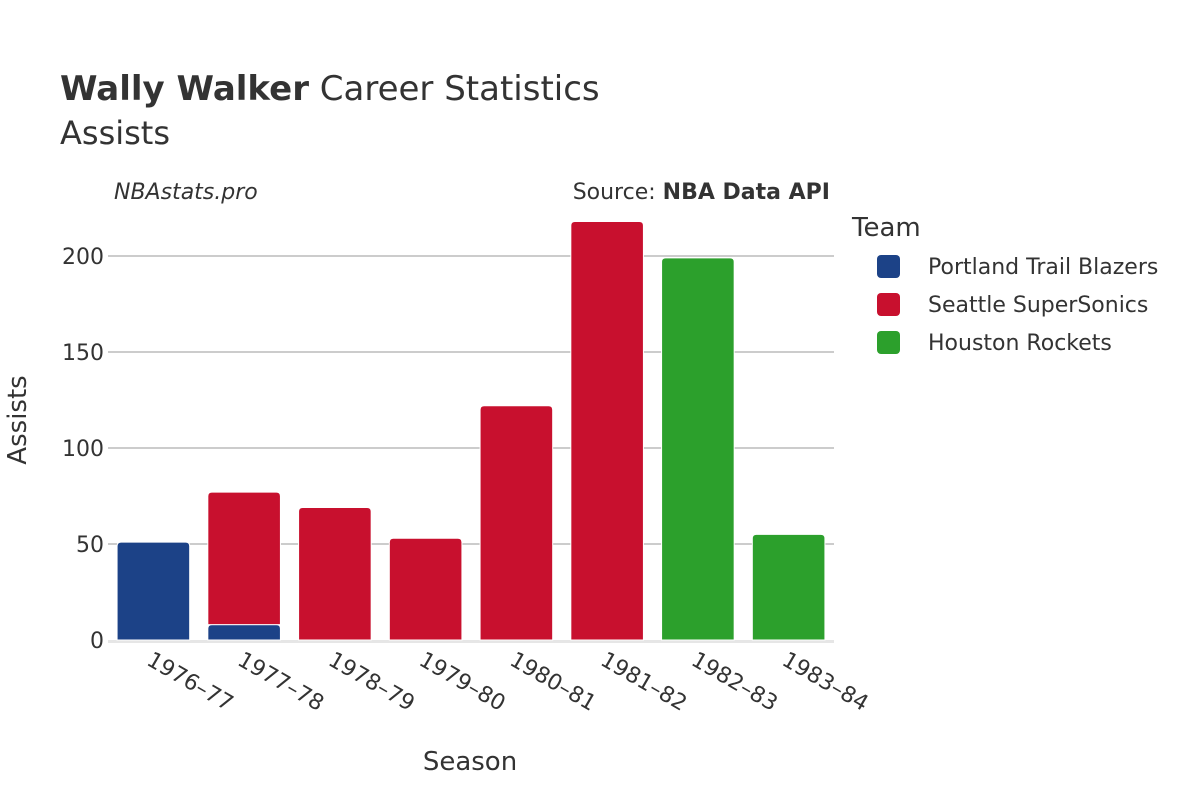  What do you see at coordinates (83, 257) in the screenshot?
I see `y-tick-label: 200` at bounding box center [83, 257].